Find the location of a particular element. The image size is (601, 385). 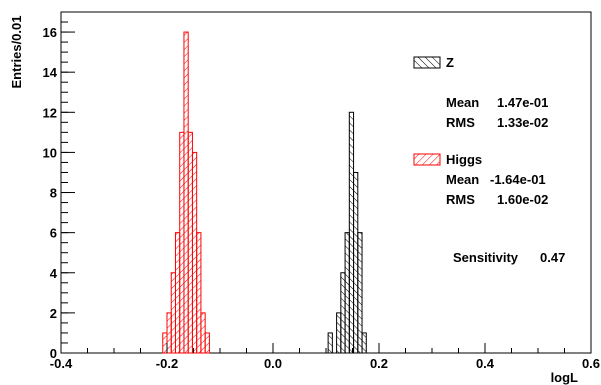

legend-label-z: Z is located at coordinates (450, 62).